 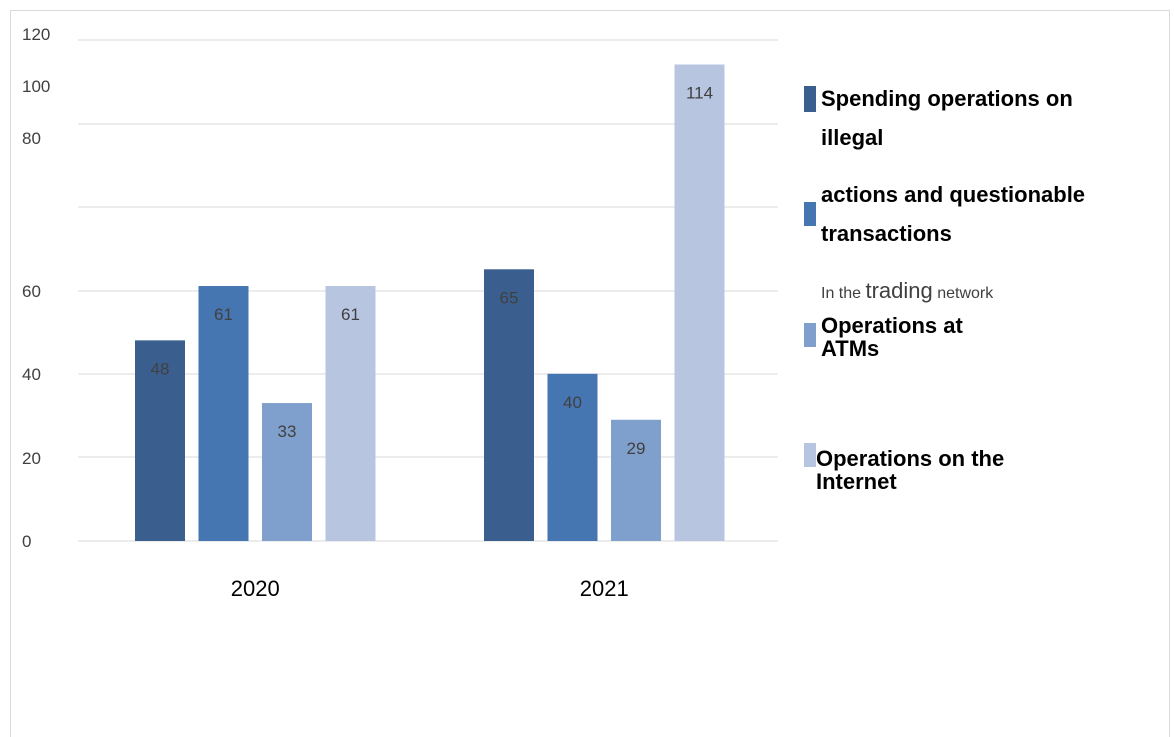 I want to click on y-axis-ticks: 0 20 40 60 80 100 120, so click(x=36, y=288).